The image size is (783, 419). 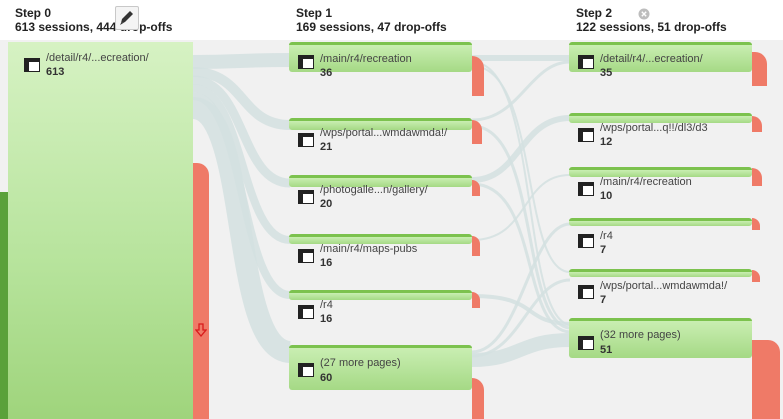 I want to click on step-2-node-1: /wps/portal...q!!/dl3/d3 12, so click(x=660, y=130).